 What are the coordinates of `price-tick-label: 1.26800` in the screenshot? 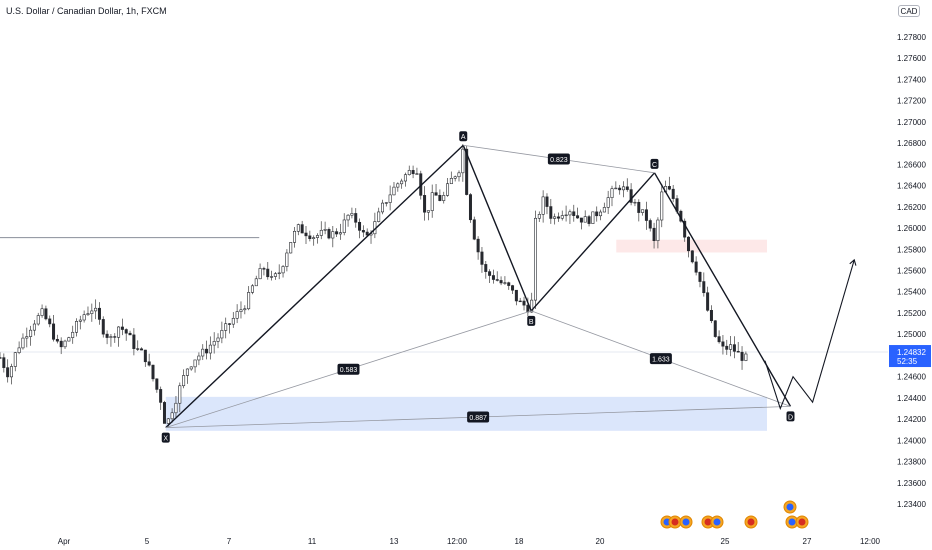 It's located at (911, 143).